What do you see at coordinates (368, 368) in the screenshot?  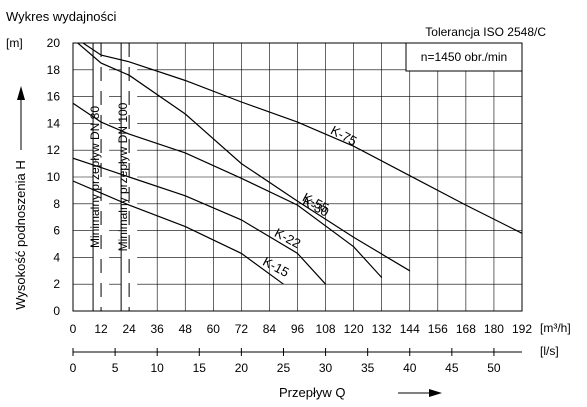 I see `x-tick-label-ls: 35` at bounding box center [368, 368].